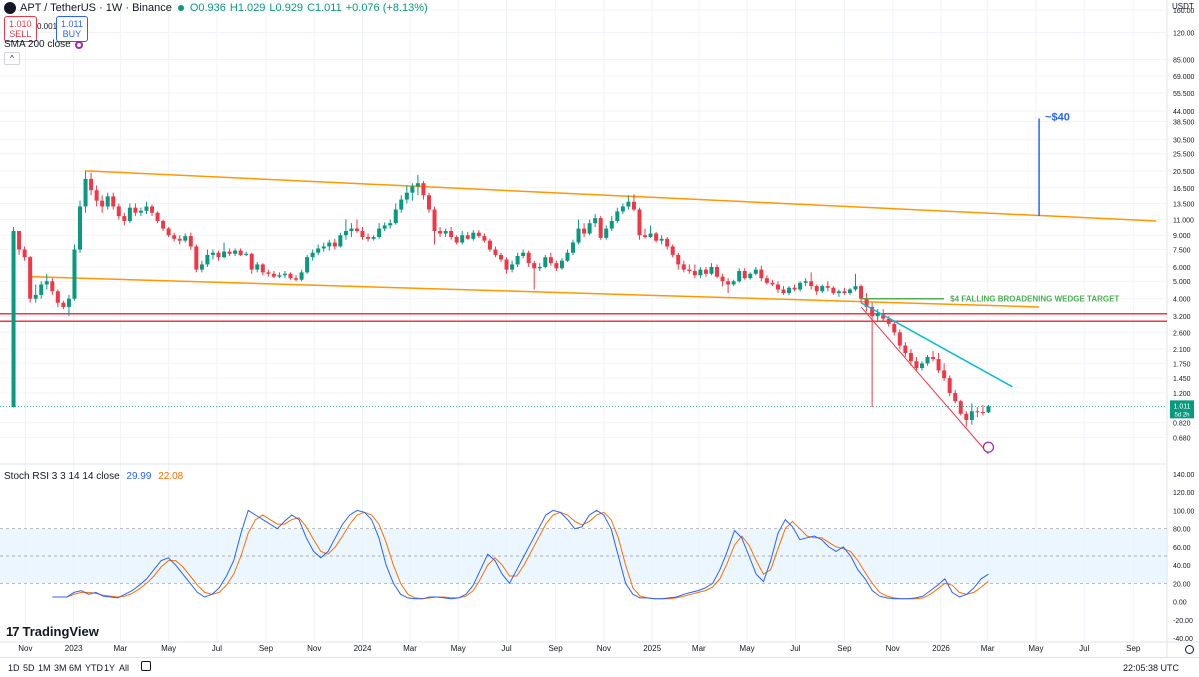  I want to click on sma-indicator-legend: SMA 200 close, so click(43, 44).